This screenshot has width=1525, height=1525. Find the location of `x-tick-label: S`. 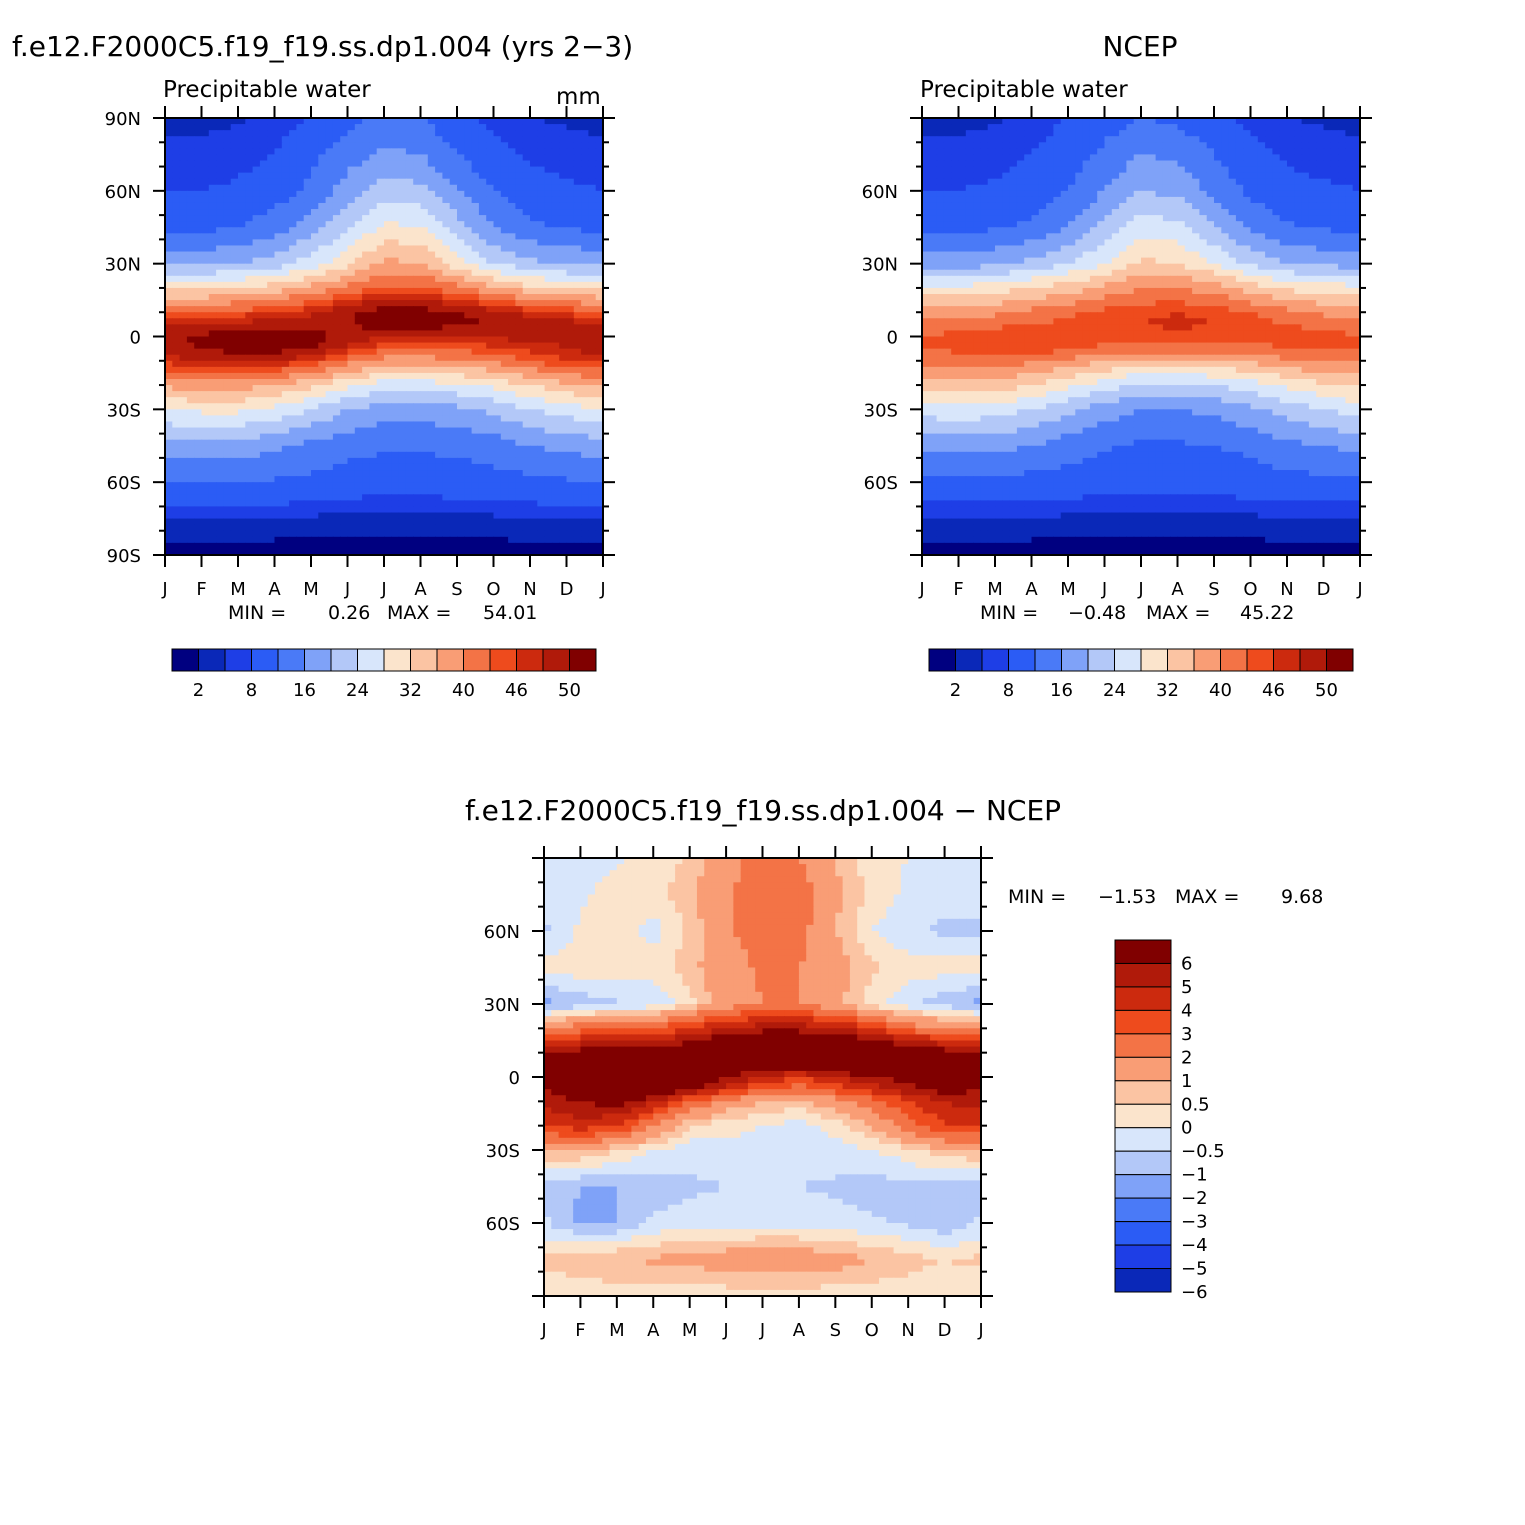

x-tick-label: S is located at coordinates (456, 589).